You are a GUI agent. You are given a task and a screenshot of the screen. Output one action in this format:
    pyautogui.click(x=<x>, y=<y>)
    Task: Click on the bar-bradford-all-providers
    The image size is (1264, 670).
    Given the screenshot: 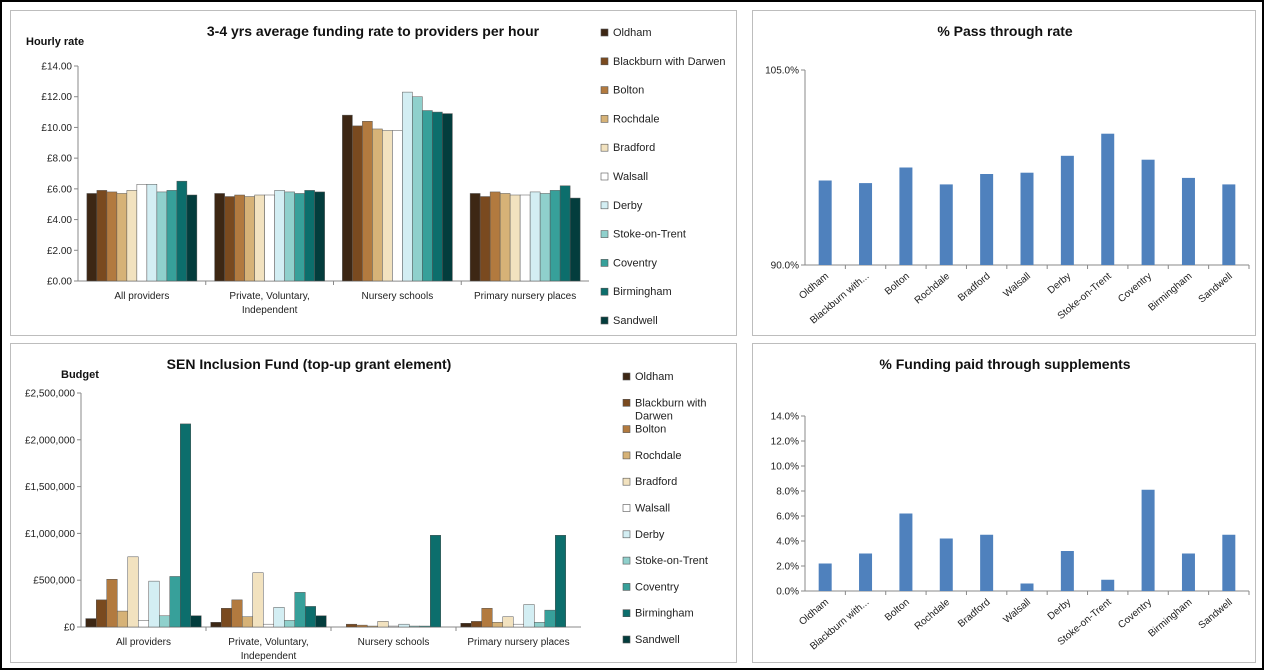 What is the action you would take?
    pyautogui.click(x=132, y=236)
    